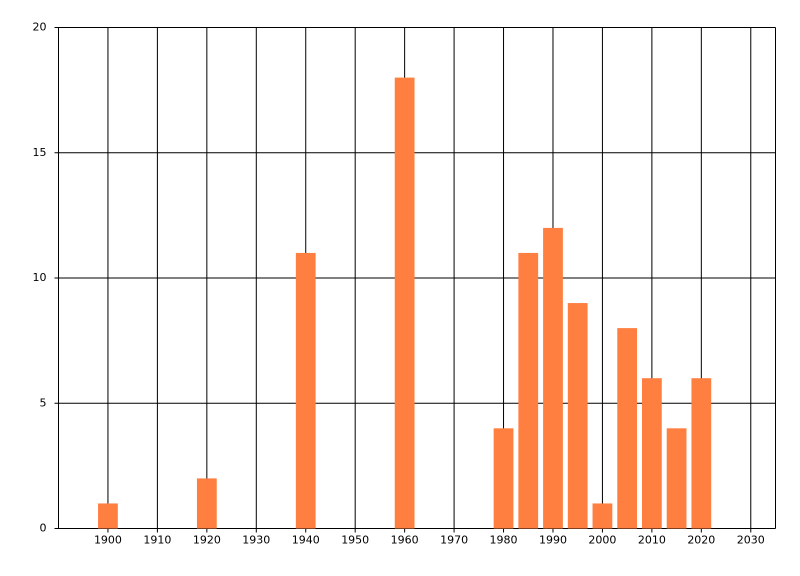 The image size is (800, 576). I want to click on x-tick-label: 1980, so click(504, 540).